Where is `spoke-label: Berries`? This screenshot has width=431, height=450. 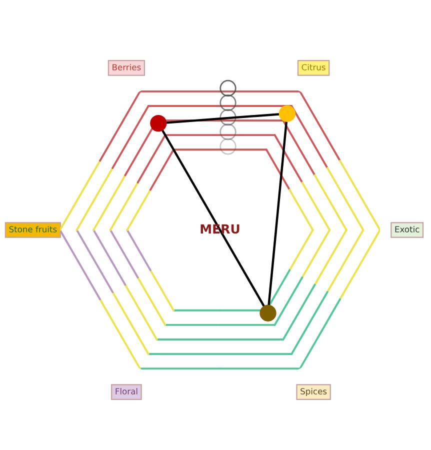 spoke-label: Berries is located at coordinates (126, 67).